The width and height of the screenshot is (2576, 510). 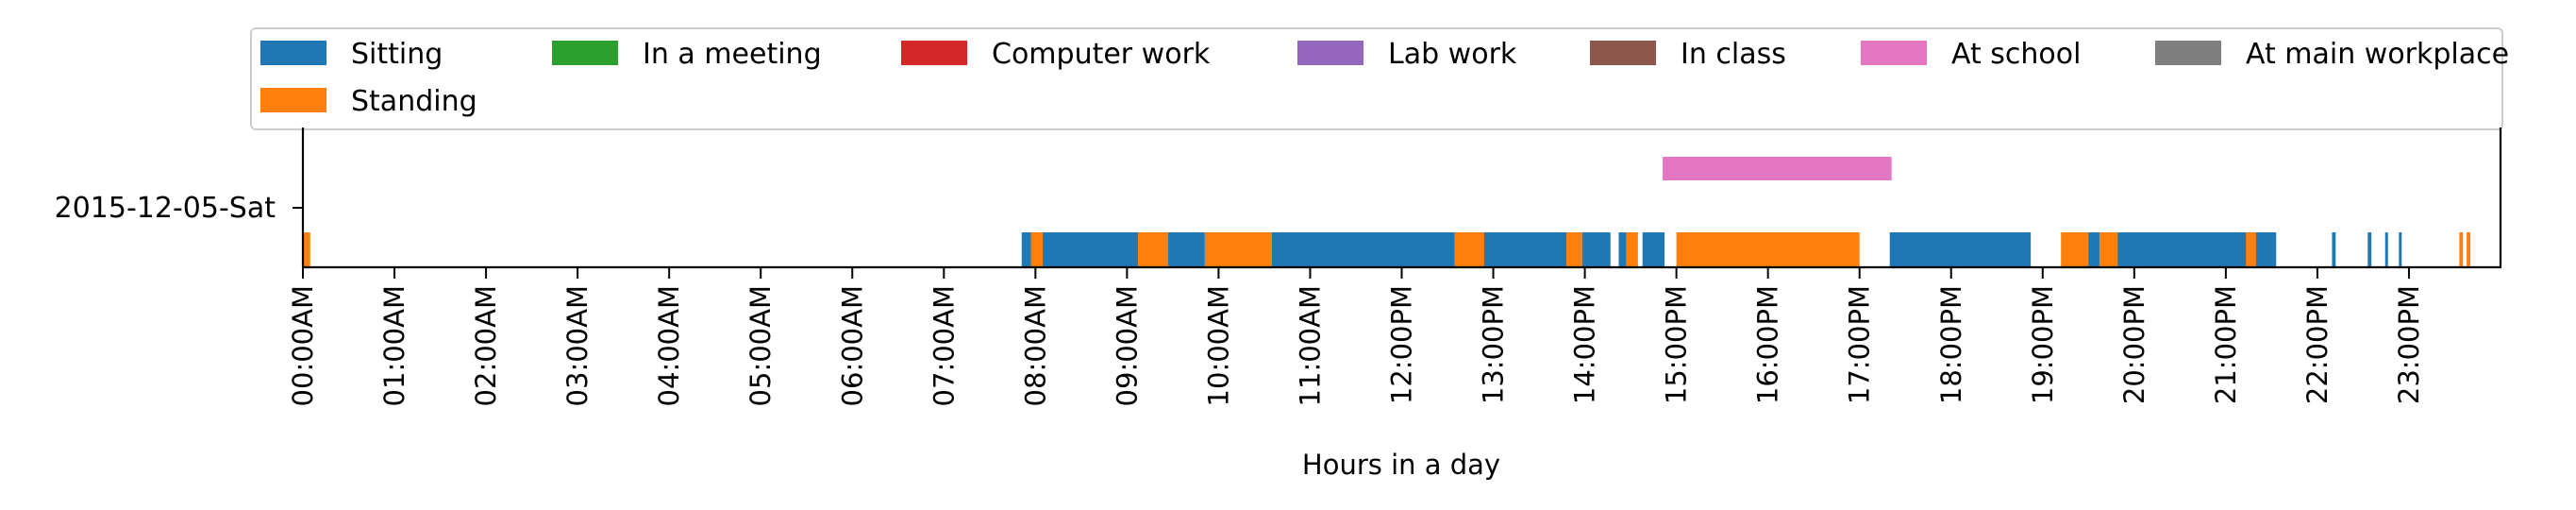 What do you see at coordinates (1452, 54) in the screenshot?
I see `legend-label-lab-work: Lab work` at bounding box center [1452, 54].